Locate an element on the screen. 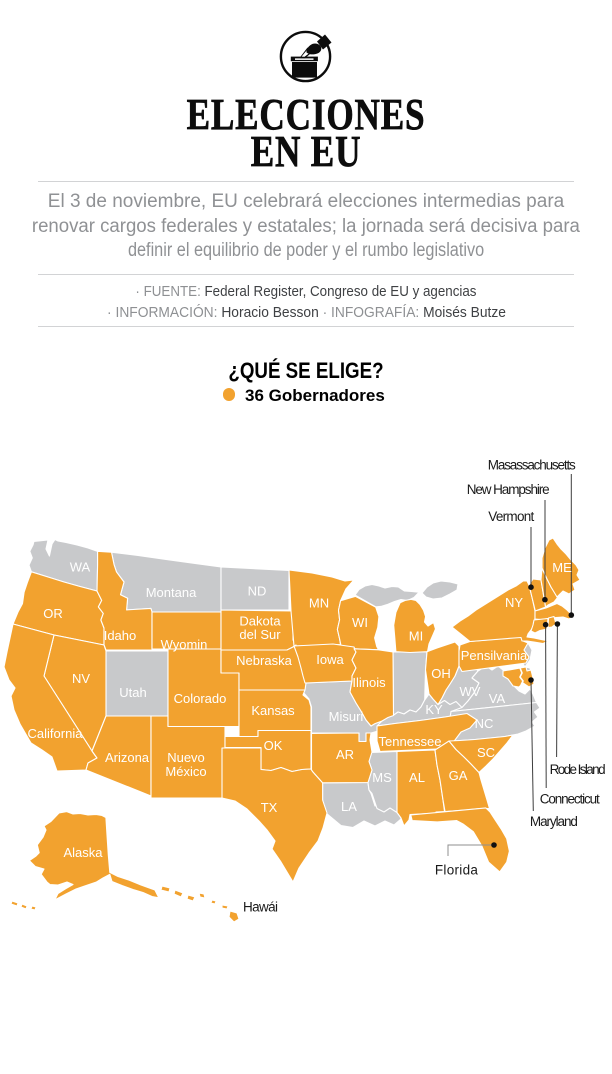 The height and width of the screenshot is (1074, 612). svg-text: LA is located at coordinates (349, 806).